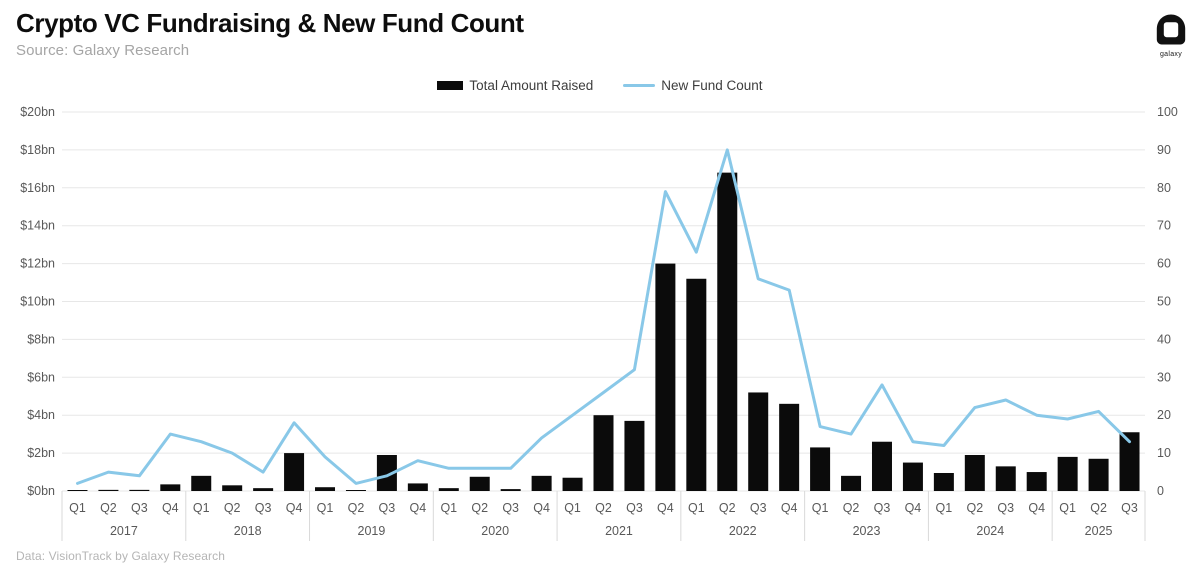 The image size is (1200, 580). Describe the element at coordinates (37, 112) in the screenshot. I see `y-axis-label-left: $20bn` at that location.